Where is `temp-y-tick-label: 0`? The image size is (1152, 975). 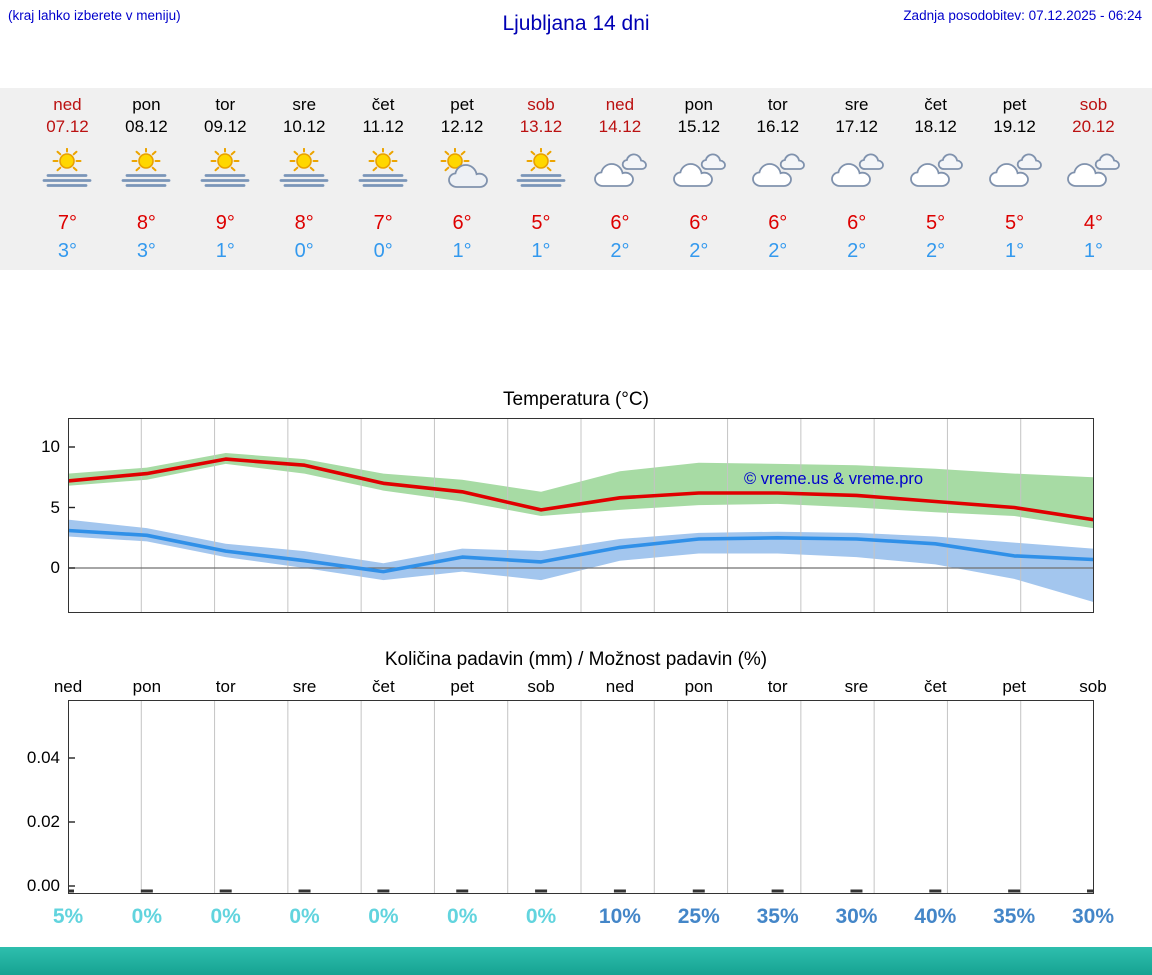
temp-y-tick-label: 0 is located at coordinates (55, 567).